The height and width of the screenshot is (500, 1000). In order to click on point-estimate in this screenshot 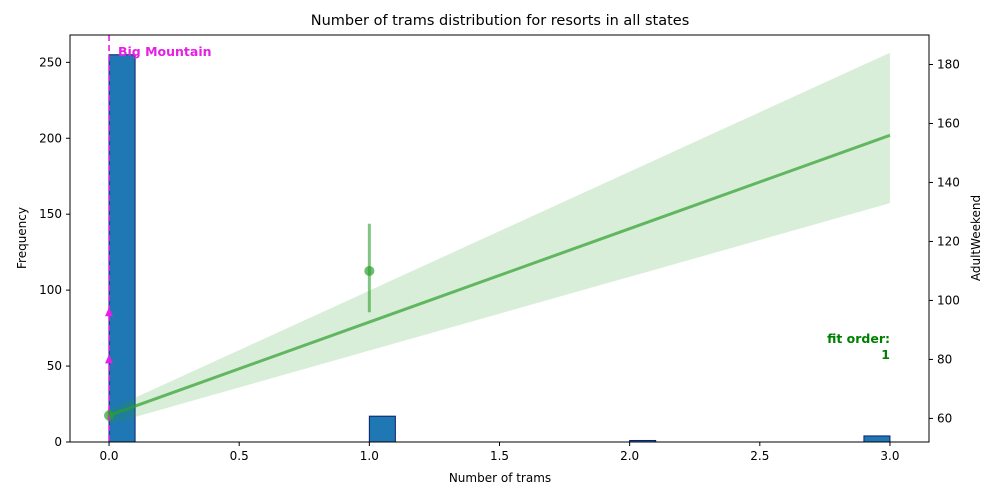, I will do `click(369, 270)`.